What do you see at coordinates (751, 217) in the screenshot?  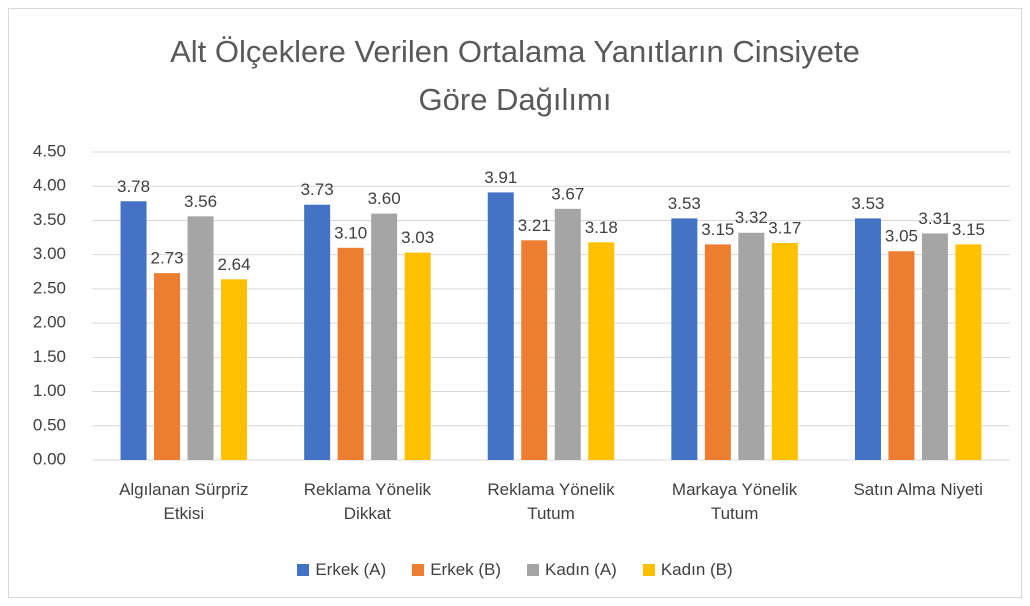 I see `data-label: 3.32` at bounding box center [751, 217].